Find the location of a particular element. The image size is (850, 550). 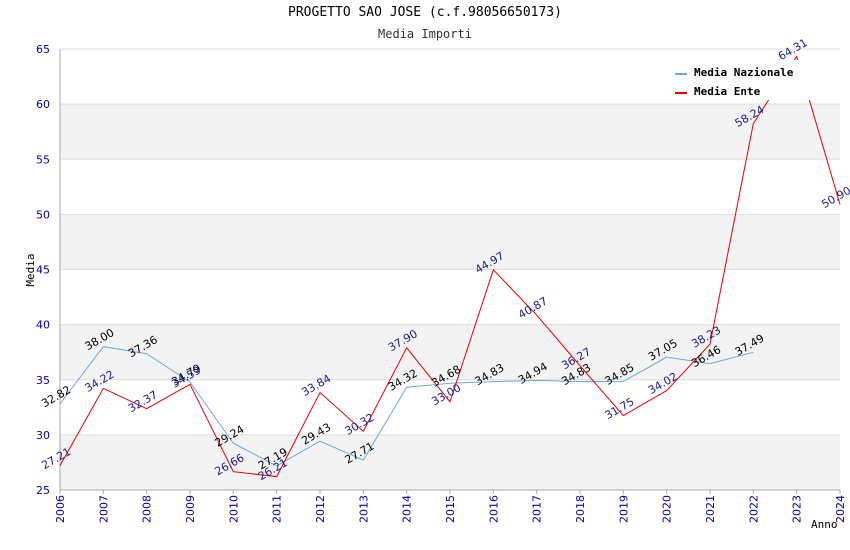

y-tick-label: 45 is located at coordinates (43, 270).